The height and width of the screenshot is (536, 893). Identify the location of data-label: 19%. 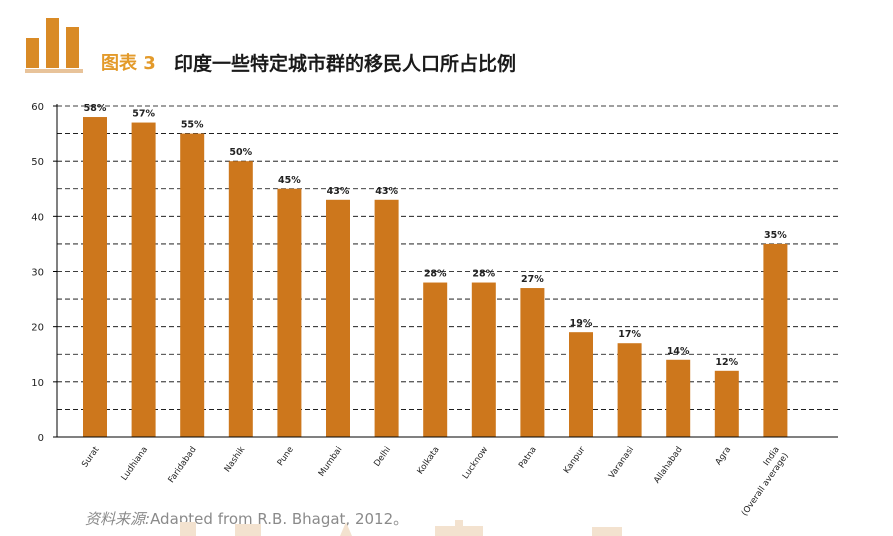
(581, 323).